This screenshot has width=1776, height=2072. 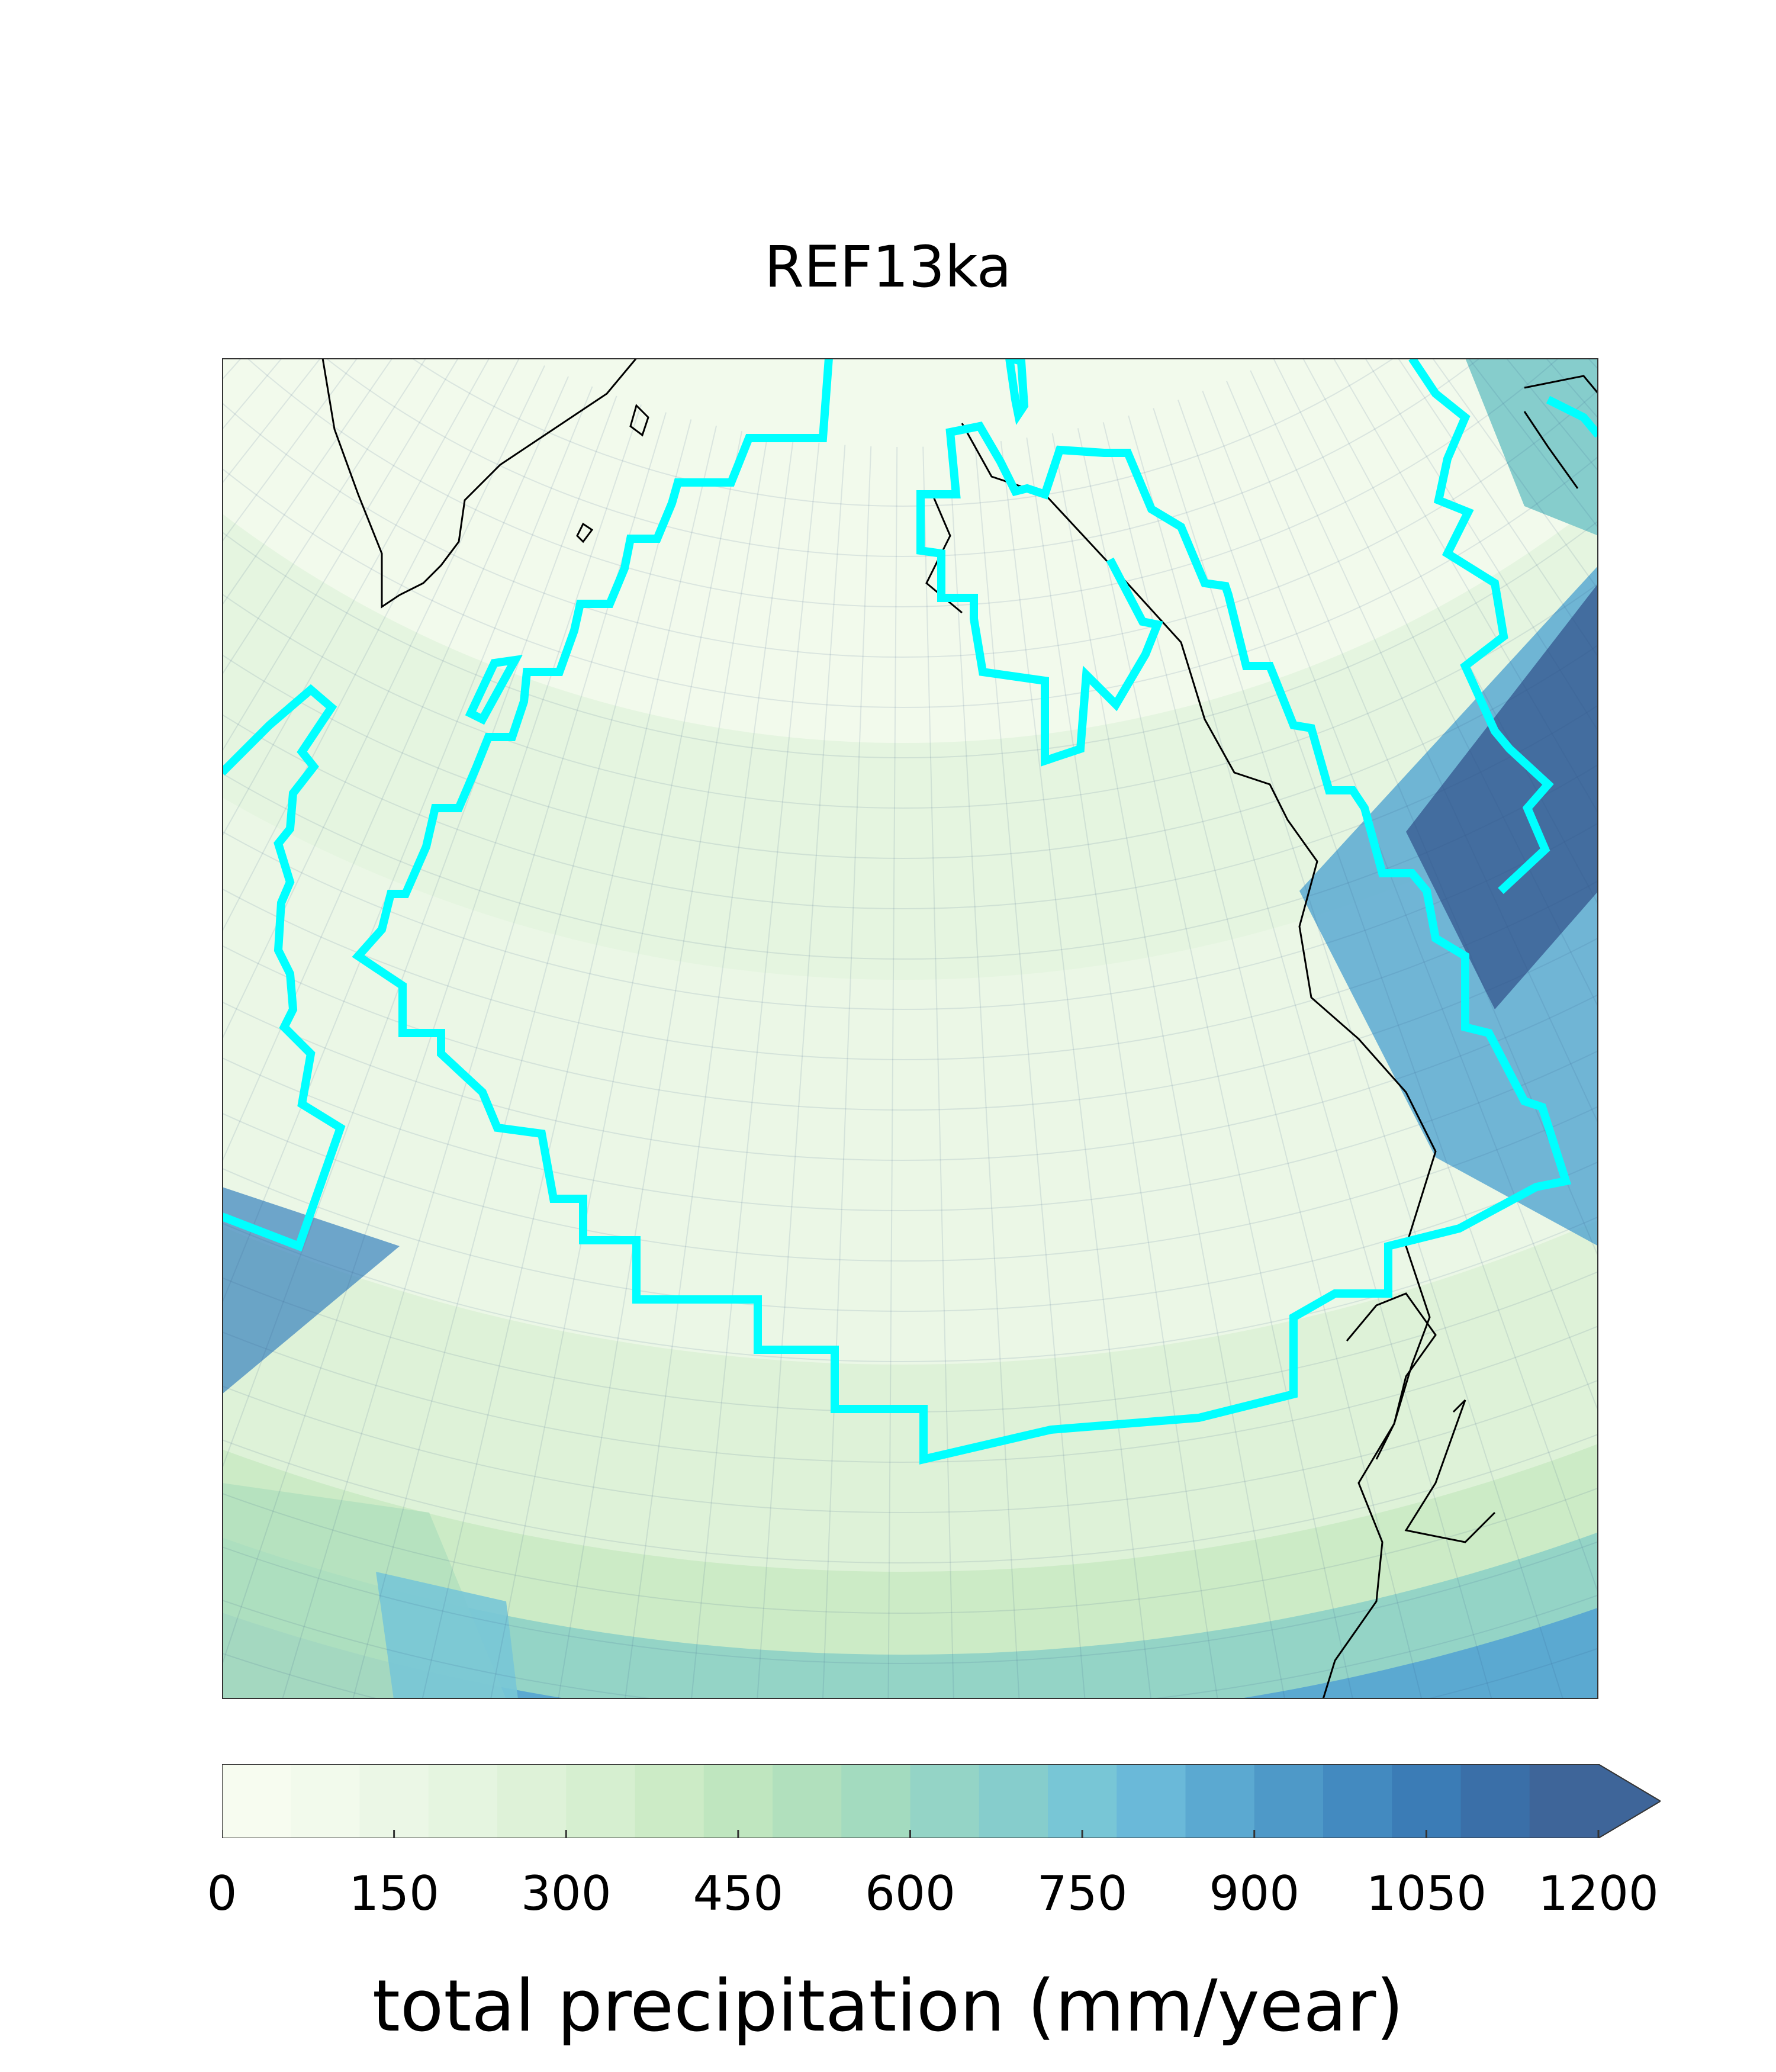 What do you see at coordinates (1391, 1376) in the screenshot?
I see `coastline-baja` at bounding box center [1391, 1376].